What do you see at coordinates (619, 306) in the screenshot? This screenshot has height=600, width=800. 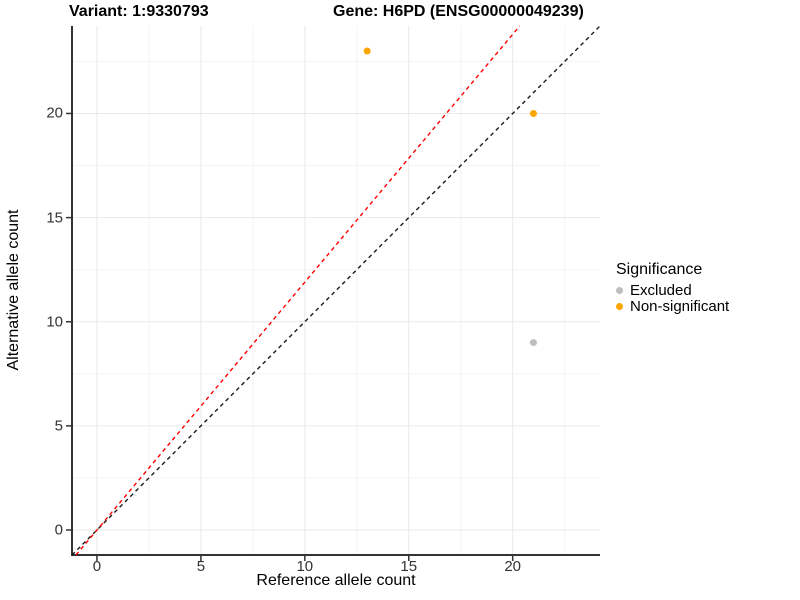 I see `non-significant-dot-icon` at bounding box center [619, 306].